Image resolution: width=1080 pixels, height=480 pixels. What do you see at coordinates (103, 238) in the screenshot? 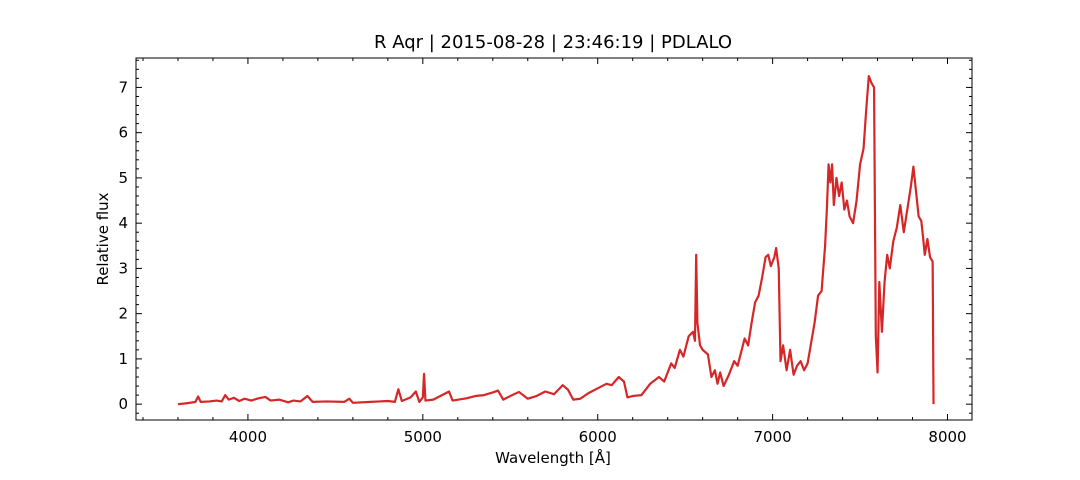
I see `y-axis-label: Relative flux` at bounding box center [103, 238].